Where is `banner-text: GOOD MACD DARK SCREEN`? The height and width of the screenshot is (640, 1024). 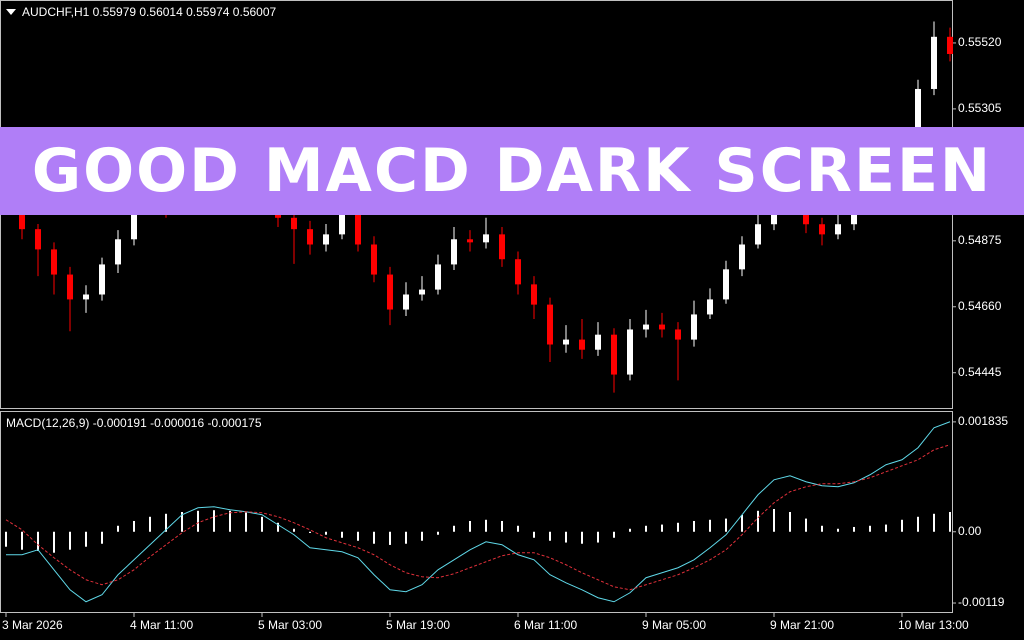 banner-text: GOOD MACD DARK SCREEN is located at coordinates (512, 171).